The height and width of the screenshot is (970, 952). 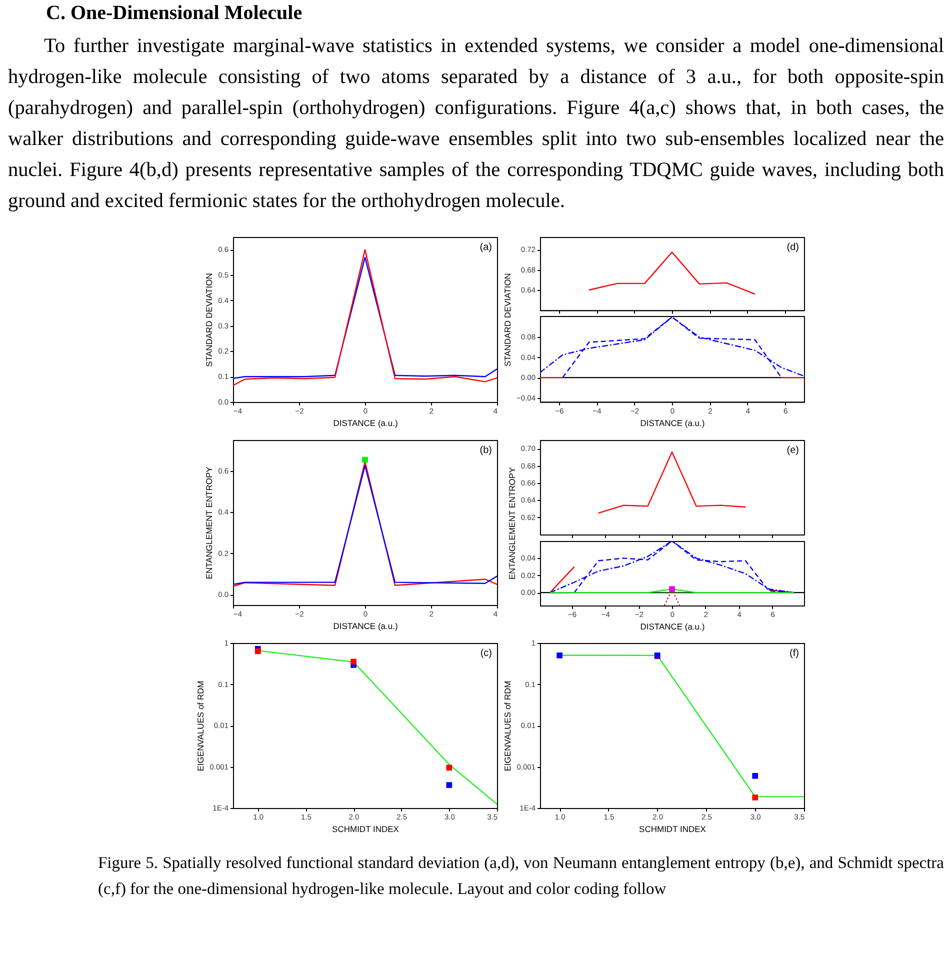 What do you see at coordinates (486, 247) in the screenshot?
I see `annotation: (a)` at bounding box center [486, 247].